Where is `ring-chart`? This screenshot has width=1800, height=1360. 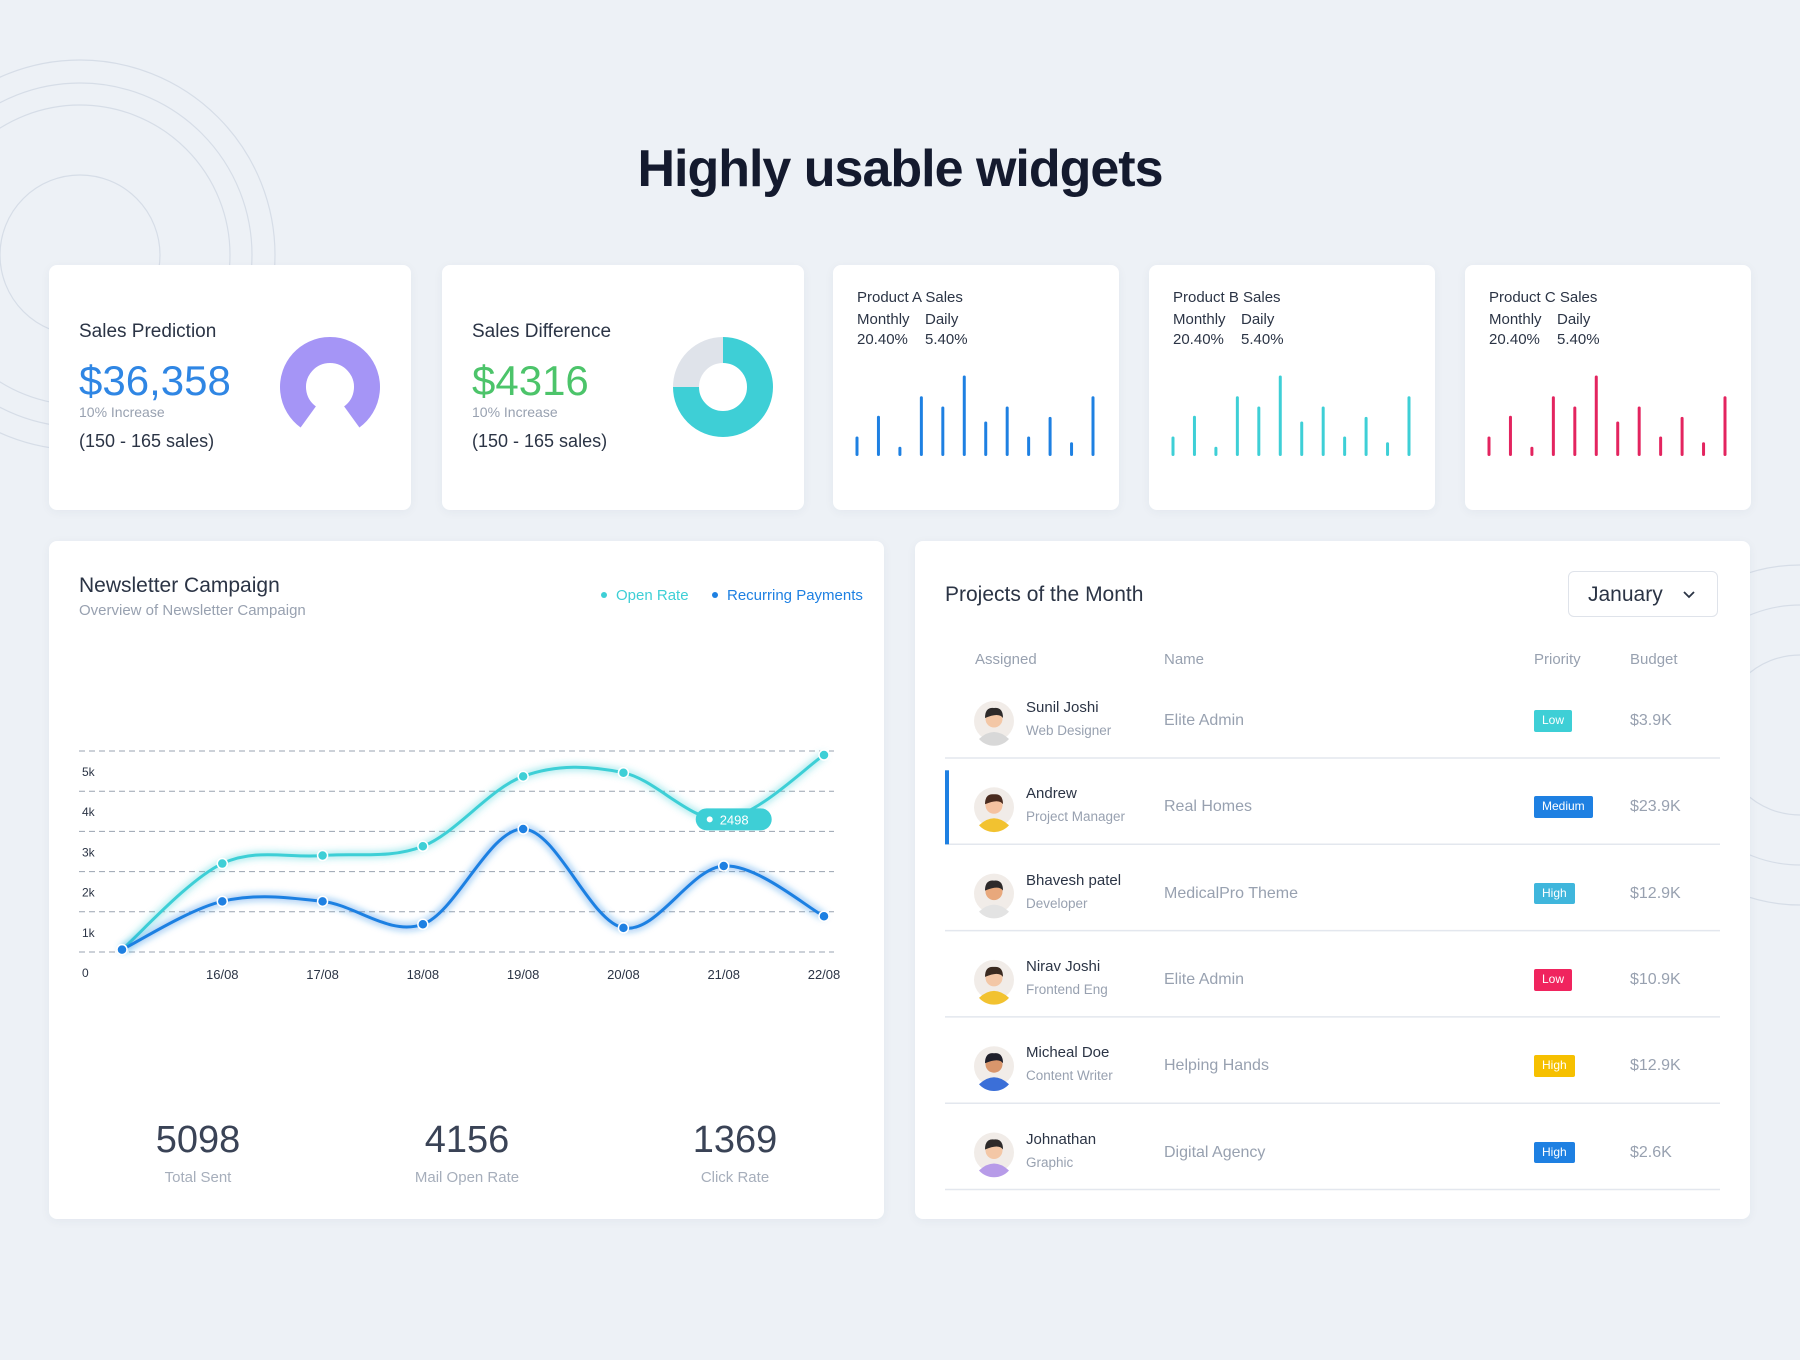
ring-chart is located at coordinates (723, 387).